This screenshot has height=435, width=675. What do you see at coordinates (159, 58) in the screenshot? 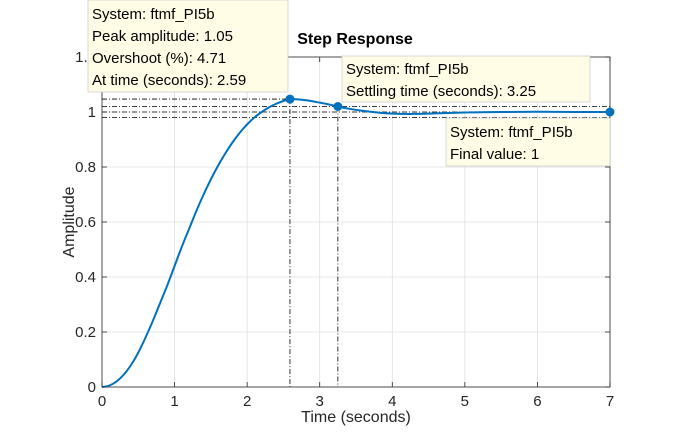
I see `datatip-peak-line: Overshoot (%): 4.71` at bounding box center [159, 58].